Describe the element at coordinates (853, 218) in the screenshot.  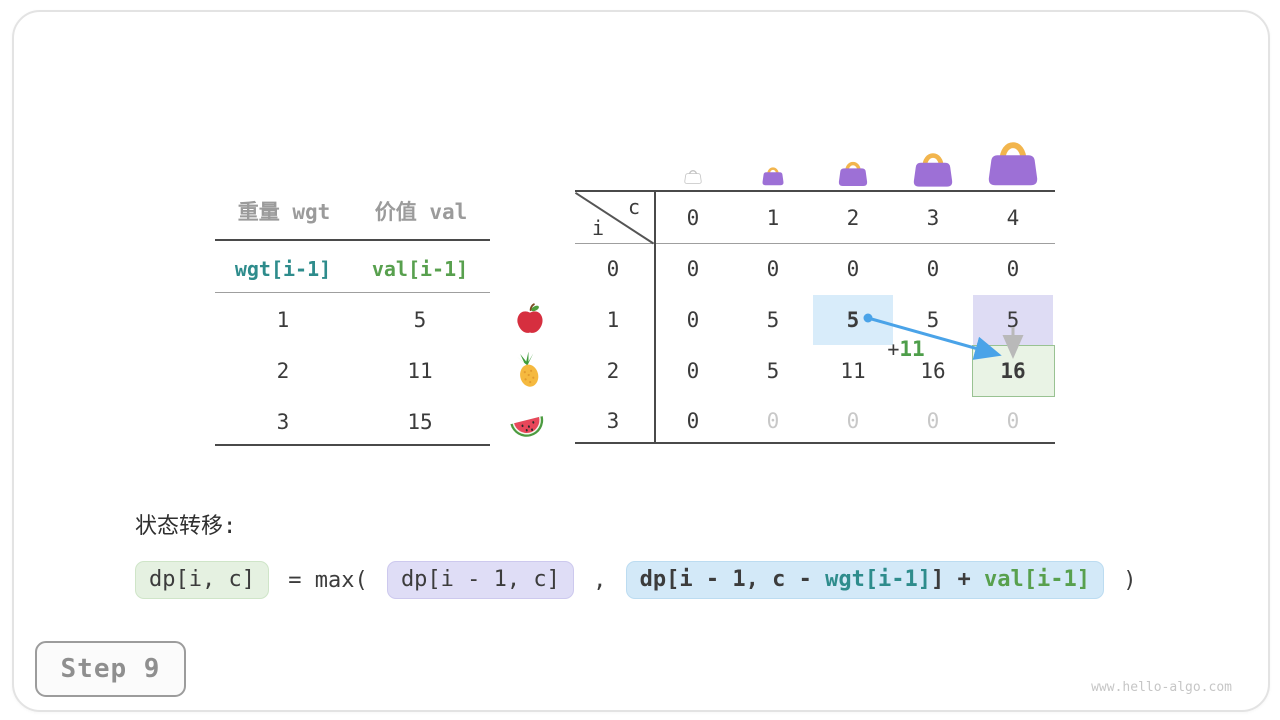
I see `dp-col-header: 2` at that location.